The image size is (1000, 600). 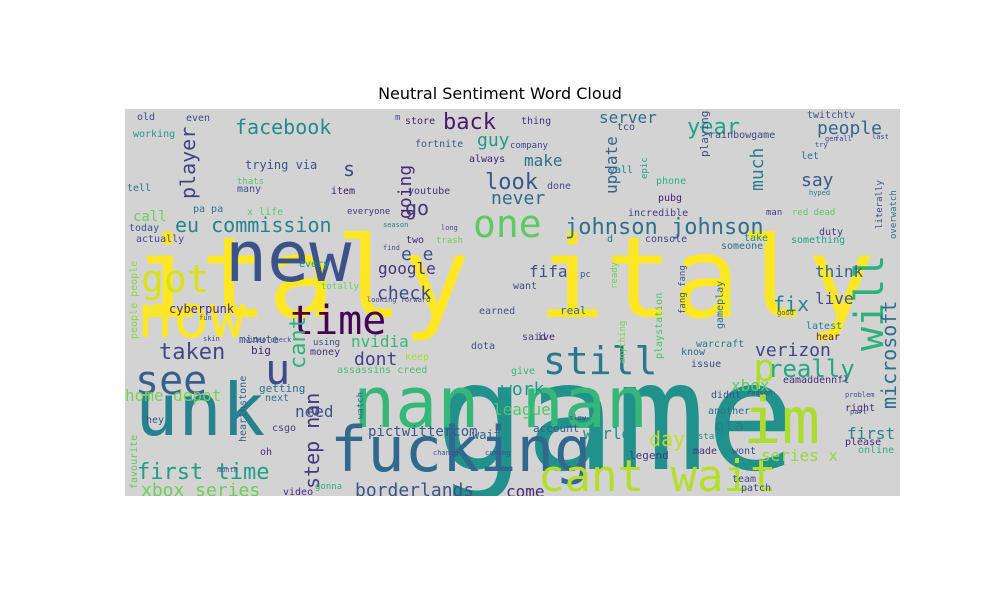 I want to click on word-someone: someone, so click(x=742, y=246).